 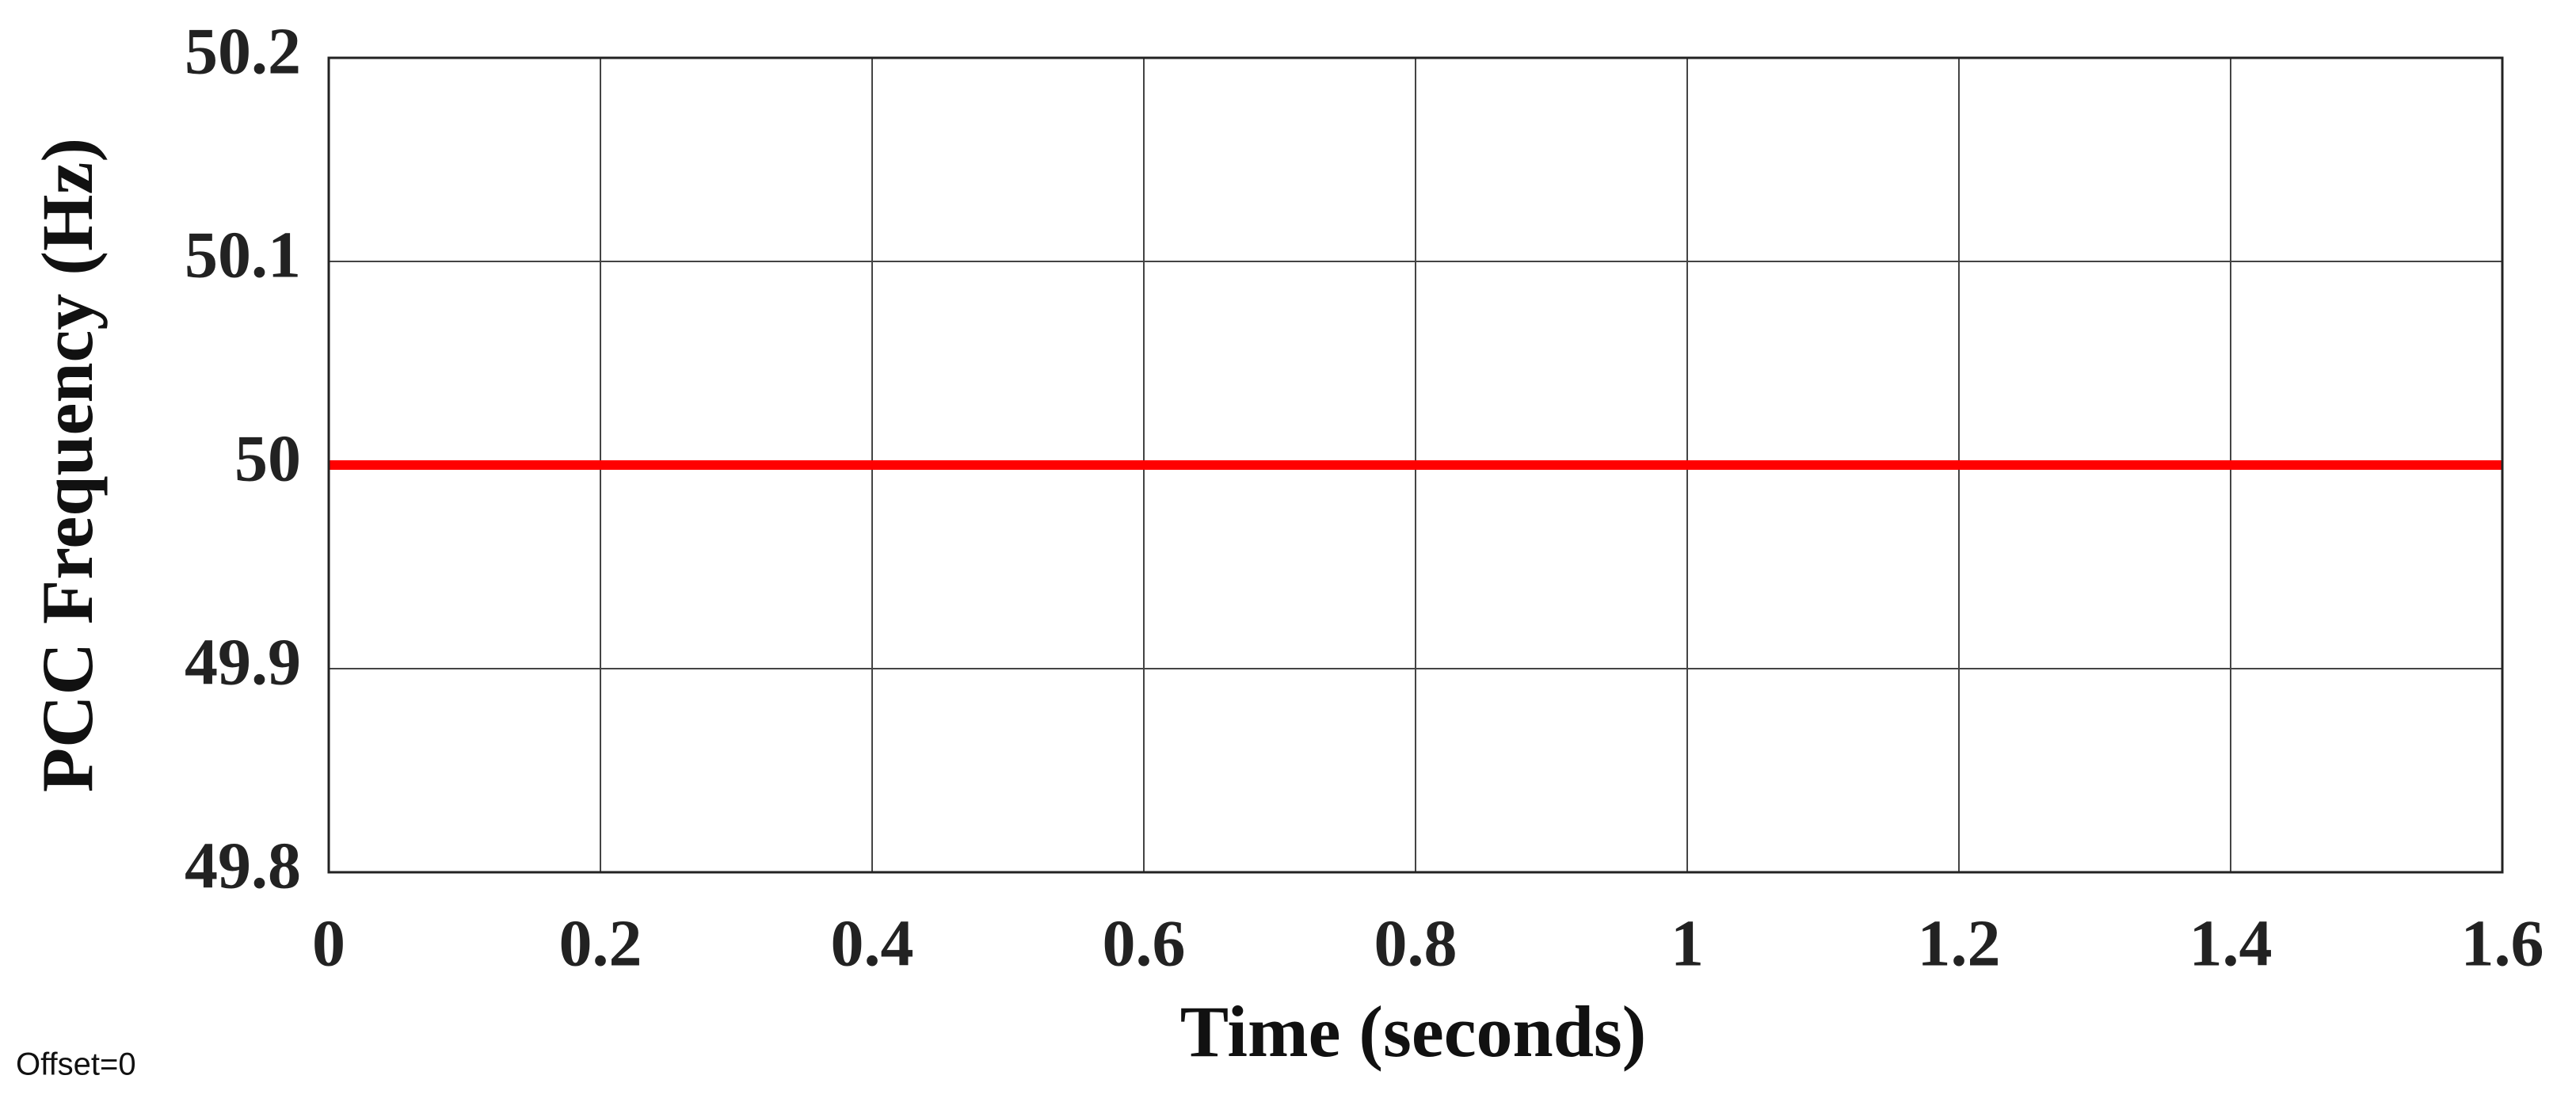 I want to click on x-tick-label: 0.4, so click(x=872, y=943).